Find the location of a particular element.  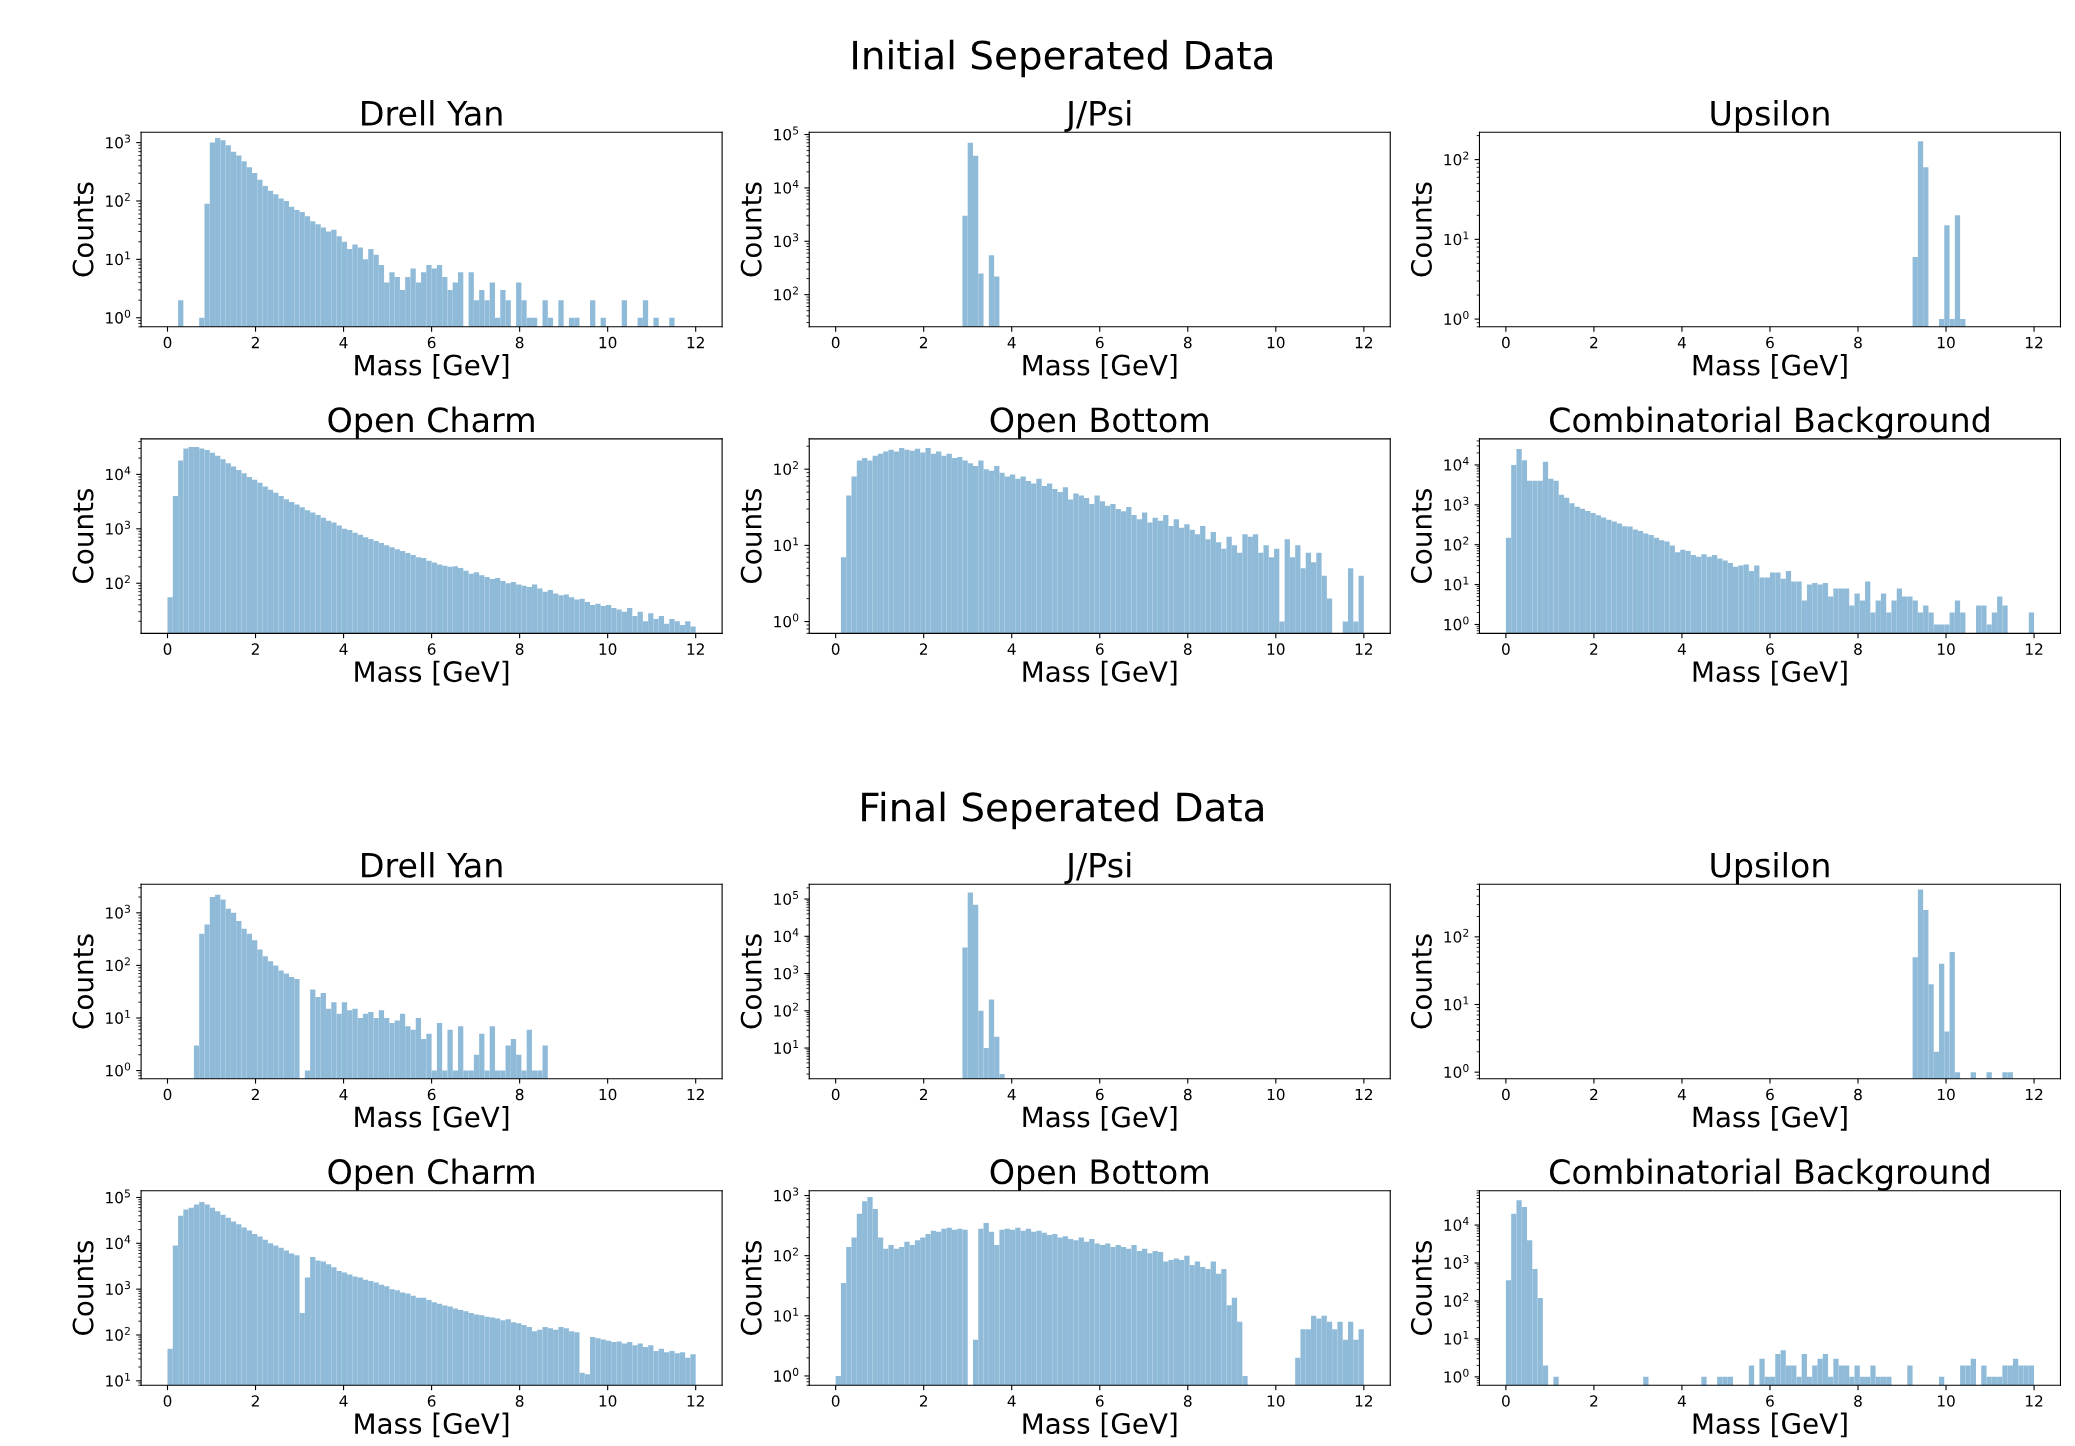

text: Initial Seperated Data is located at coordinates (1062, 58).